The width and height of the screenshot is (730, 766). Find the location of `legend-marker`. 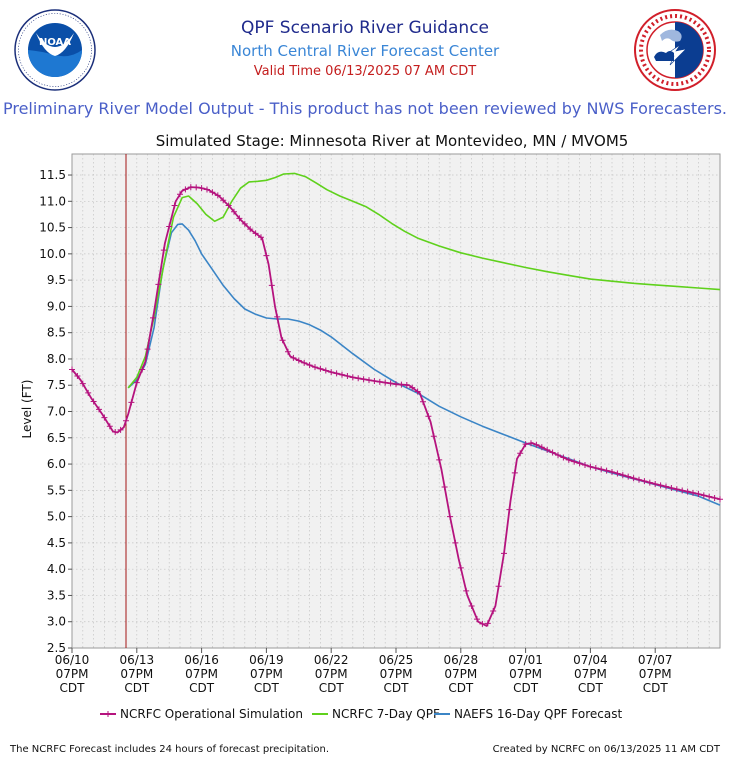

legend-marker is located at coordinates (108, 714).